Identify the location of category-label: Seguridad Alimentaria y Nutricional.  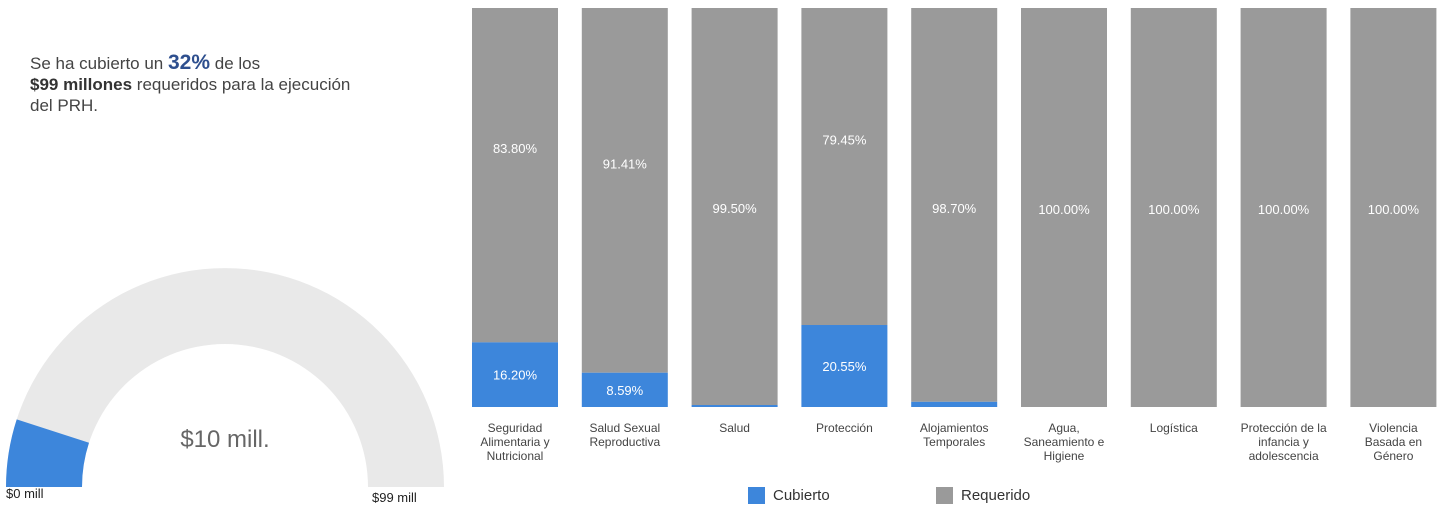
(514, 442).